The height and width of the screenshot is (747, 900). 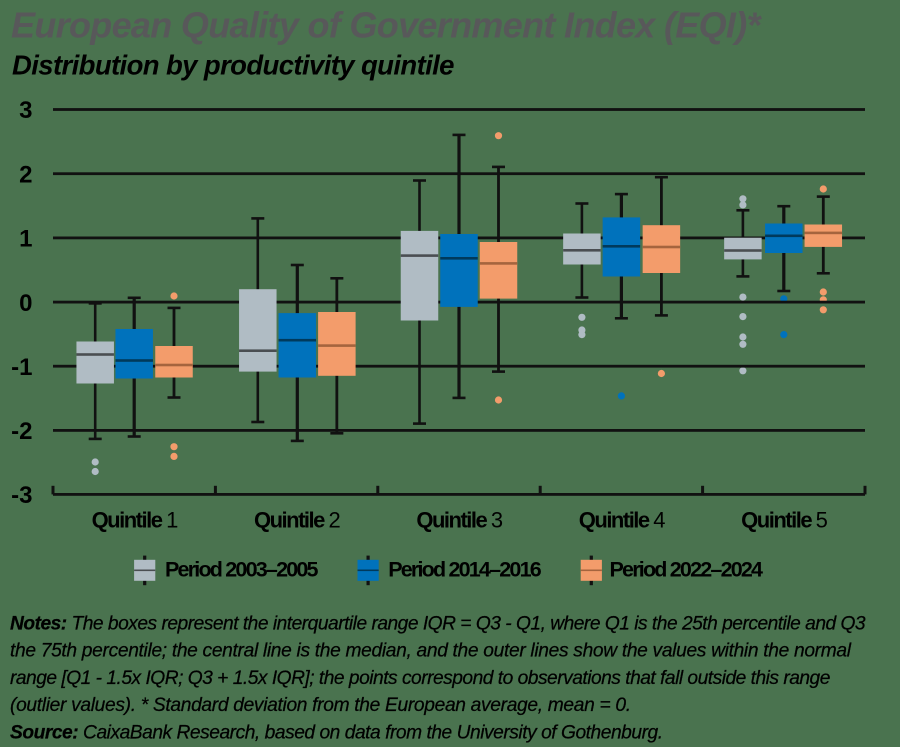 I want to click on svg-text: Period 2014–2016, so click(x=465, y=570).